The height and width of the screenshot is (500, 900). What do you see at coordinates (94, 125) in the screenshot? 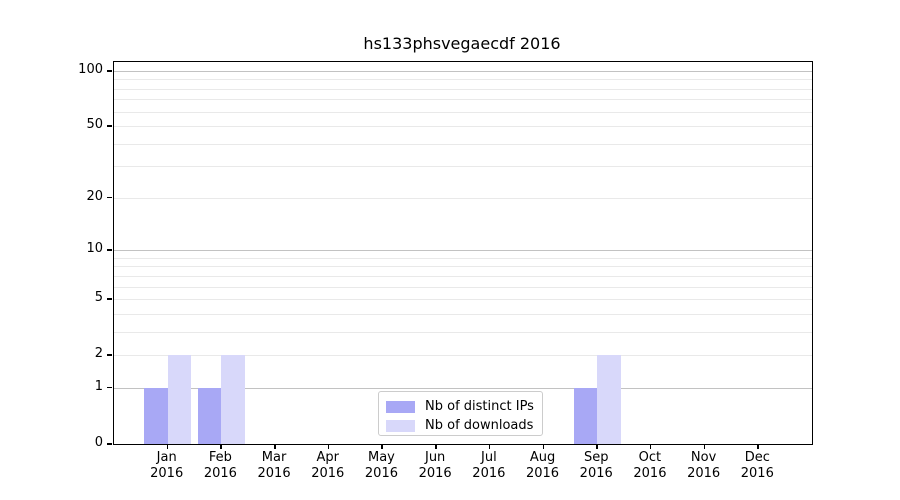
I see `y-tick-label: 50` at bounding box center [94, 125].